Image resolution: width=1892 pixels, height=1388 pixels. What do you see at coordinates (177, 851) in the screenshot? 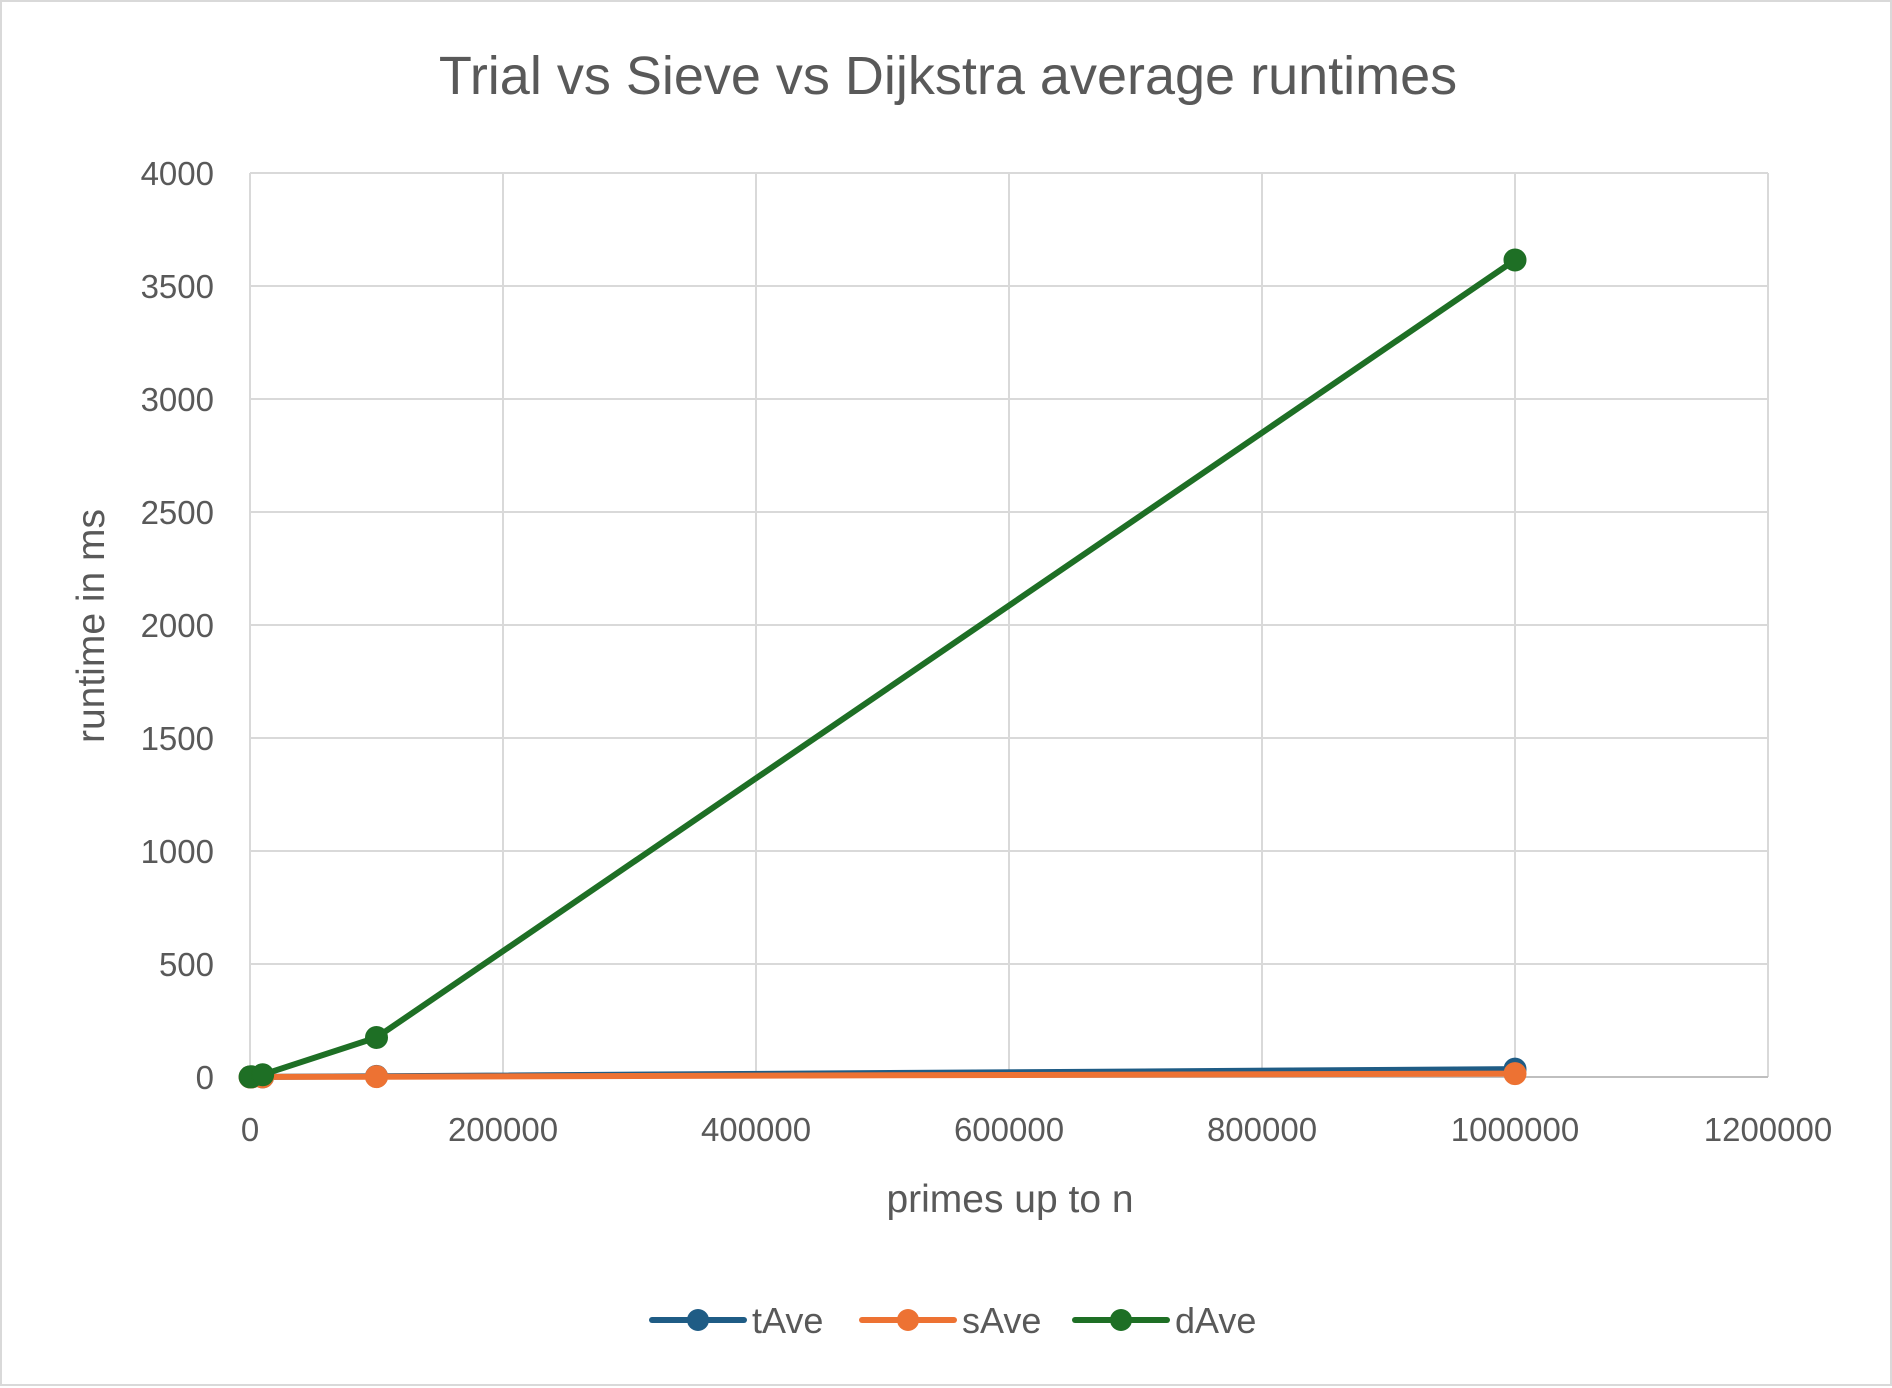
I see `y-tick-label: 1000` at bounding box center [177, 851].